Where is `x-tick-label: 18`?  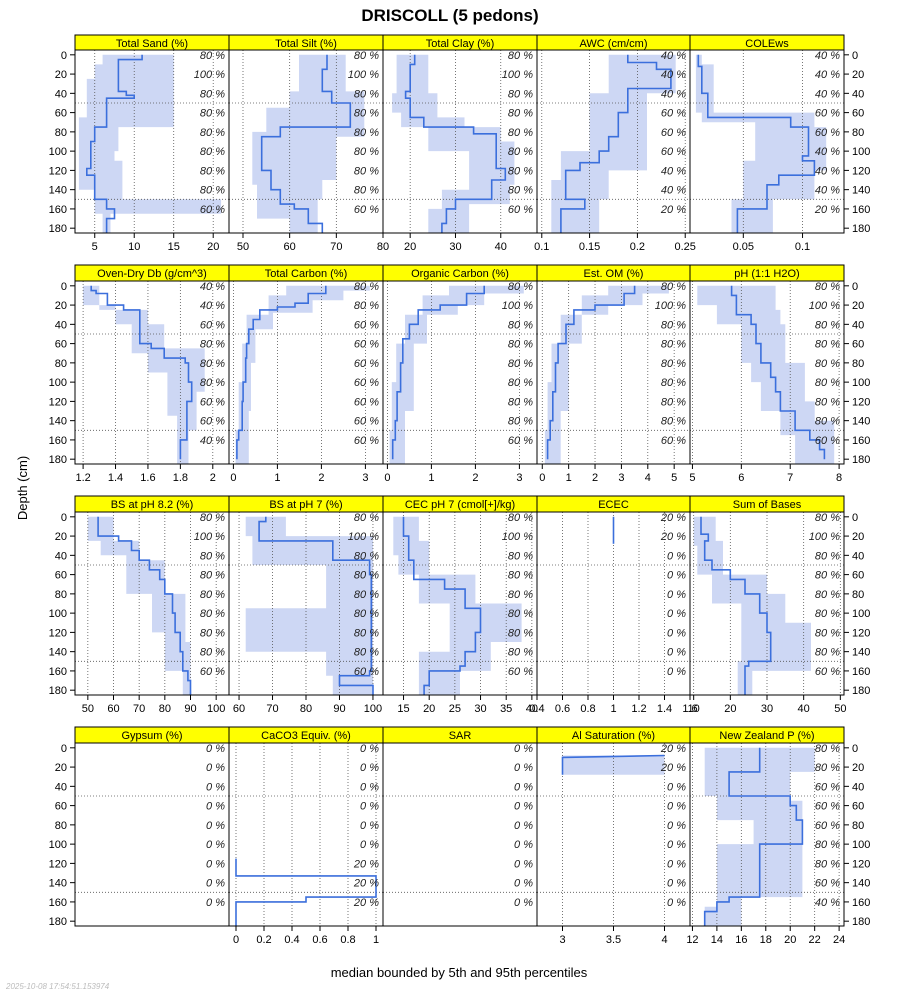
x-tick-label: 18 is located at coordinates (766, 940).